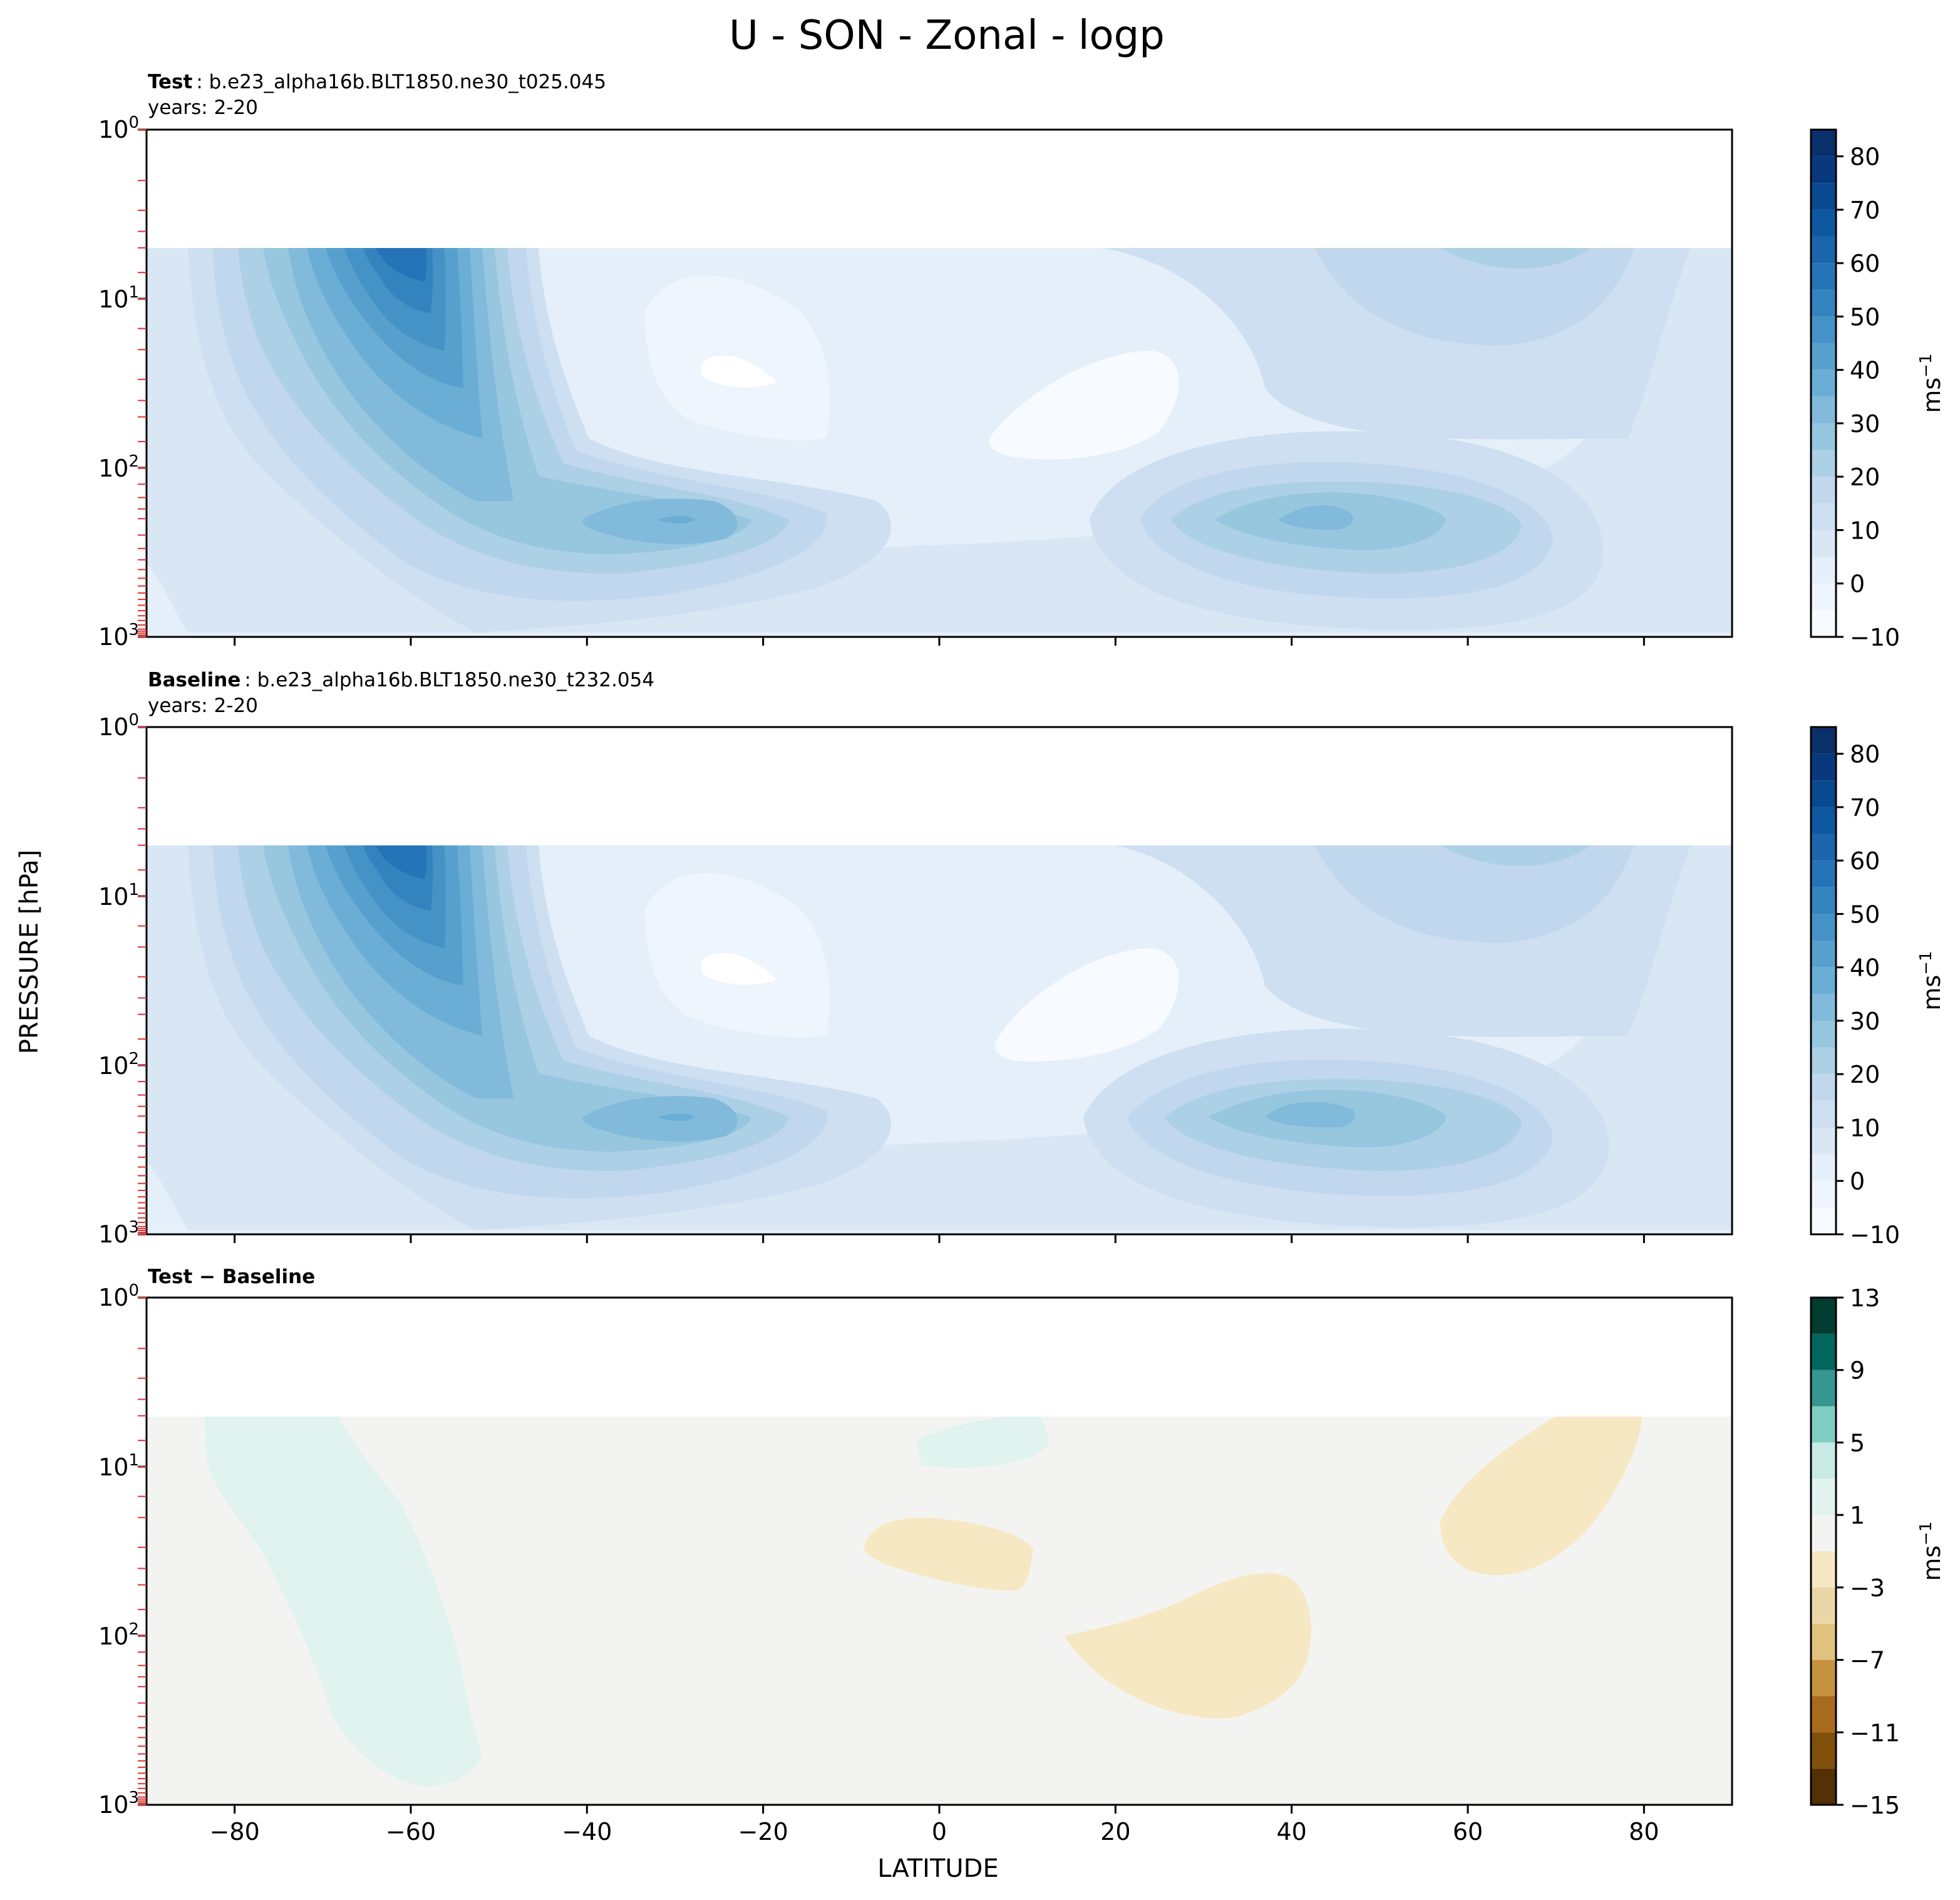  What do you see at coordinates (203, 705) in the screenshot?
I see `panel-years-baseline: years: 2-20` at bounding box center [203, 705].